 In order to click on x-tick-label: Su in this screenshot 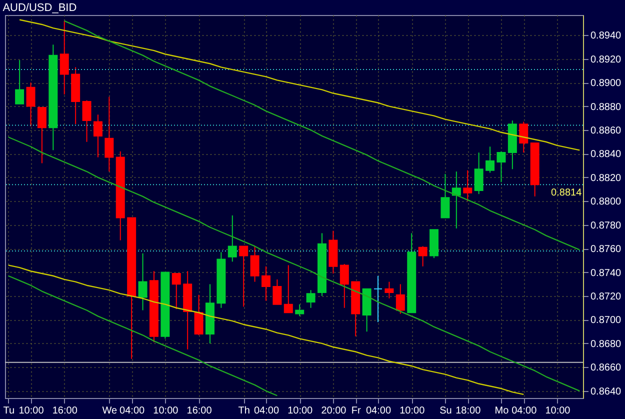, I will do `click(446, 411)`.